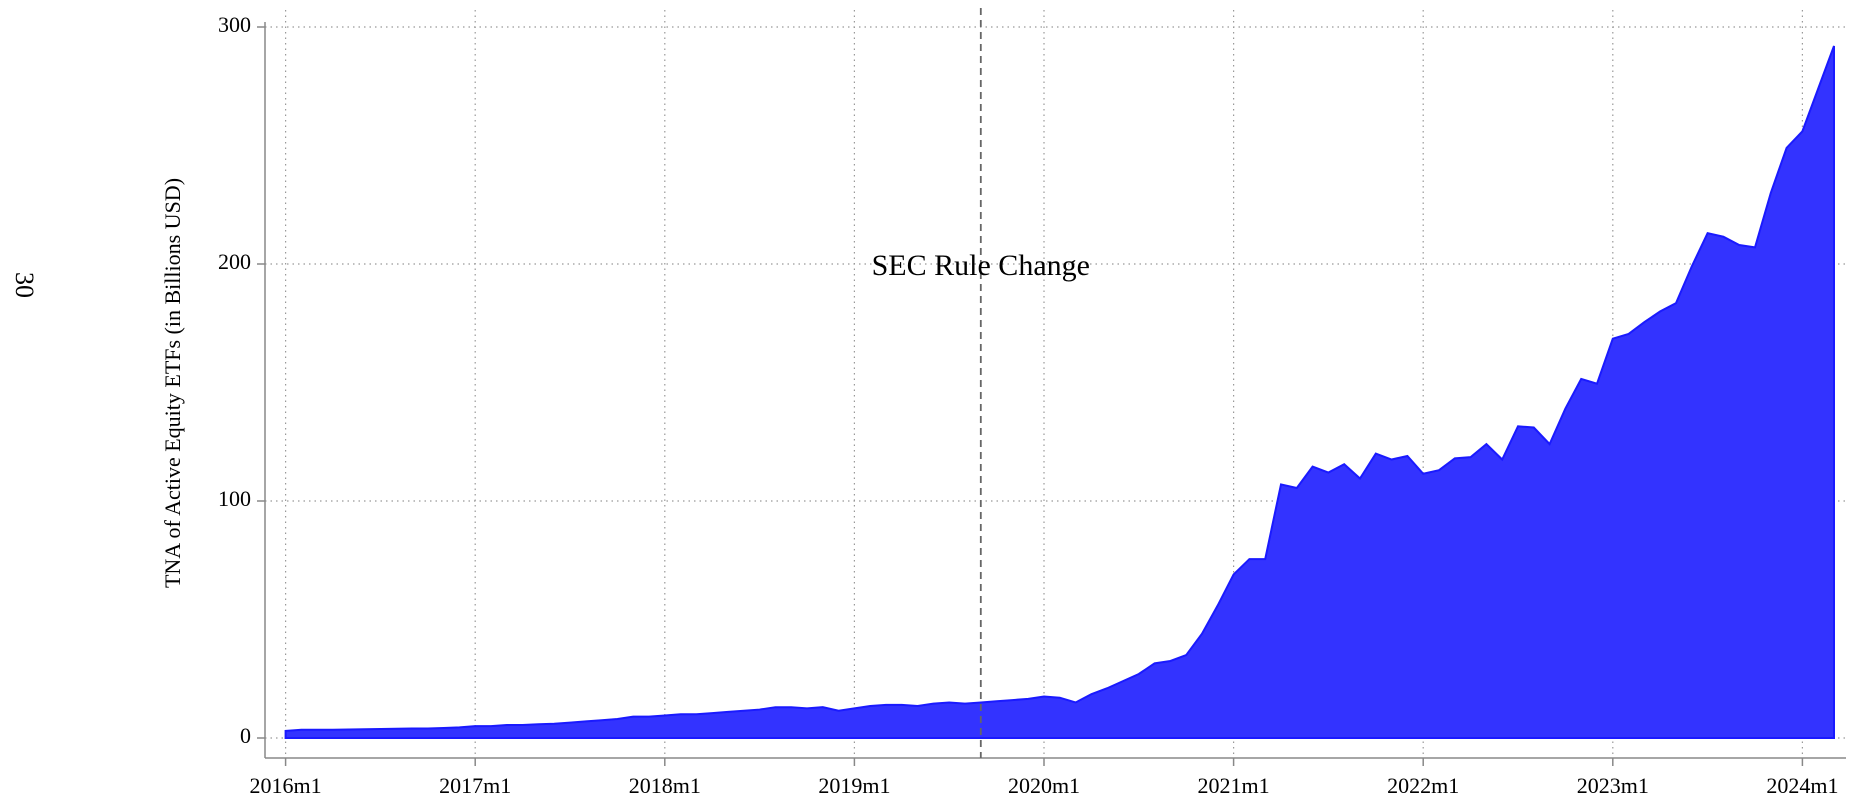 The height and width of the screenshot is (806, 1858). Describe the element at coordinates (1423, 785) in the screenshot. I see `x-tick-label: 2022m1` at that location.